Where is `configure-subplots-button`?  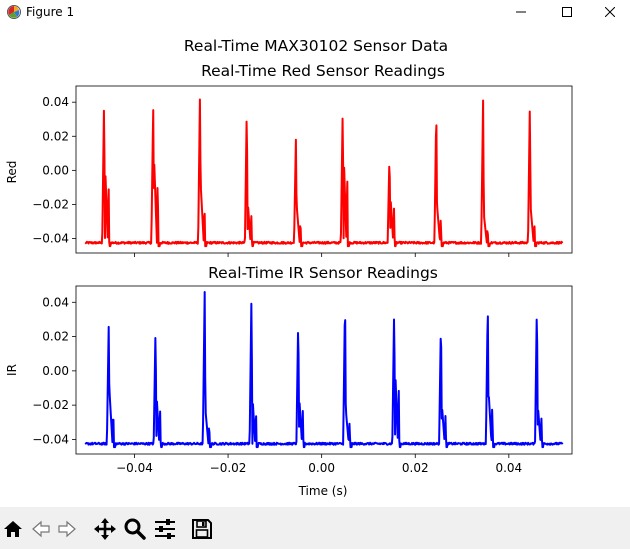 configure-subplots-button is located at coordinates (165, 529).